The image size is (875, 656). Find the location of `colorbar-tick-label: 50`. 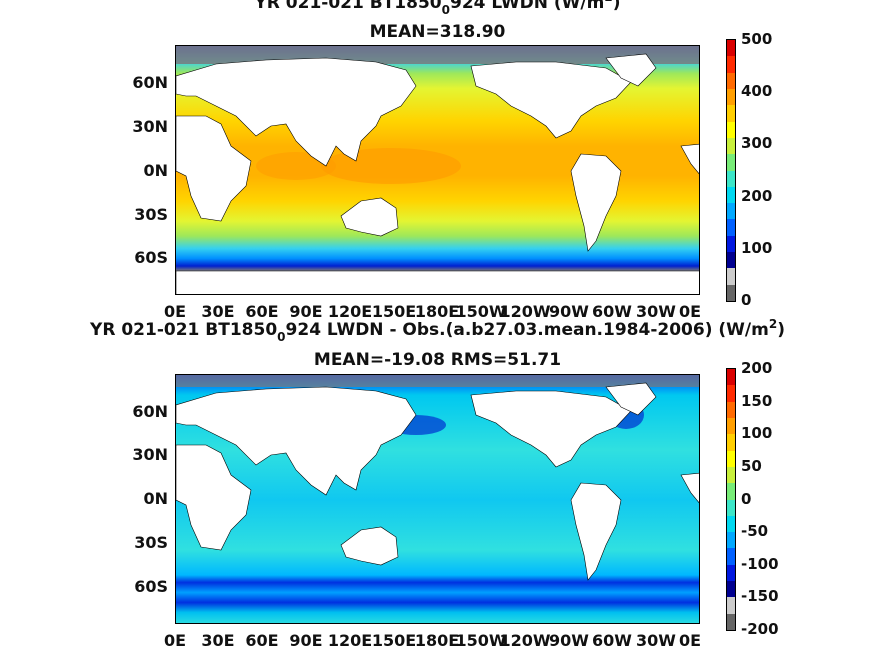

colorbar-tick-label: 50 is located at coordinates (751, 465).